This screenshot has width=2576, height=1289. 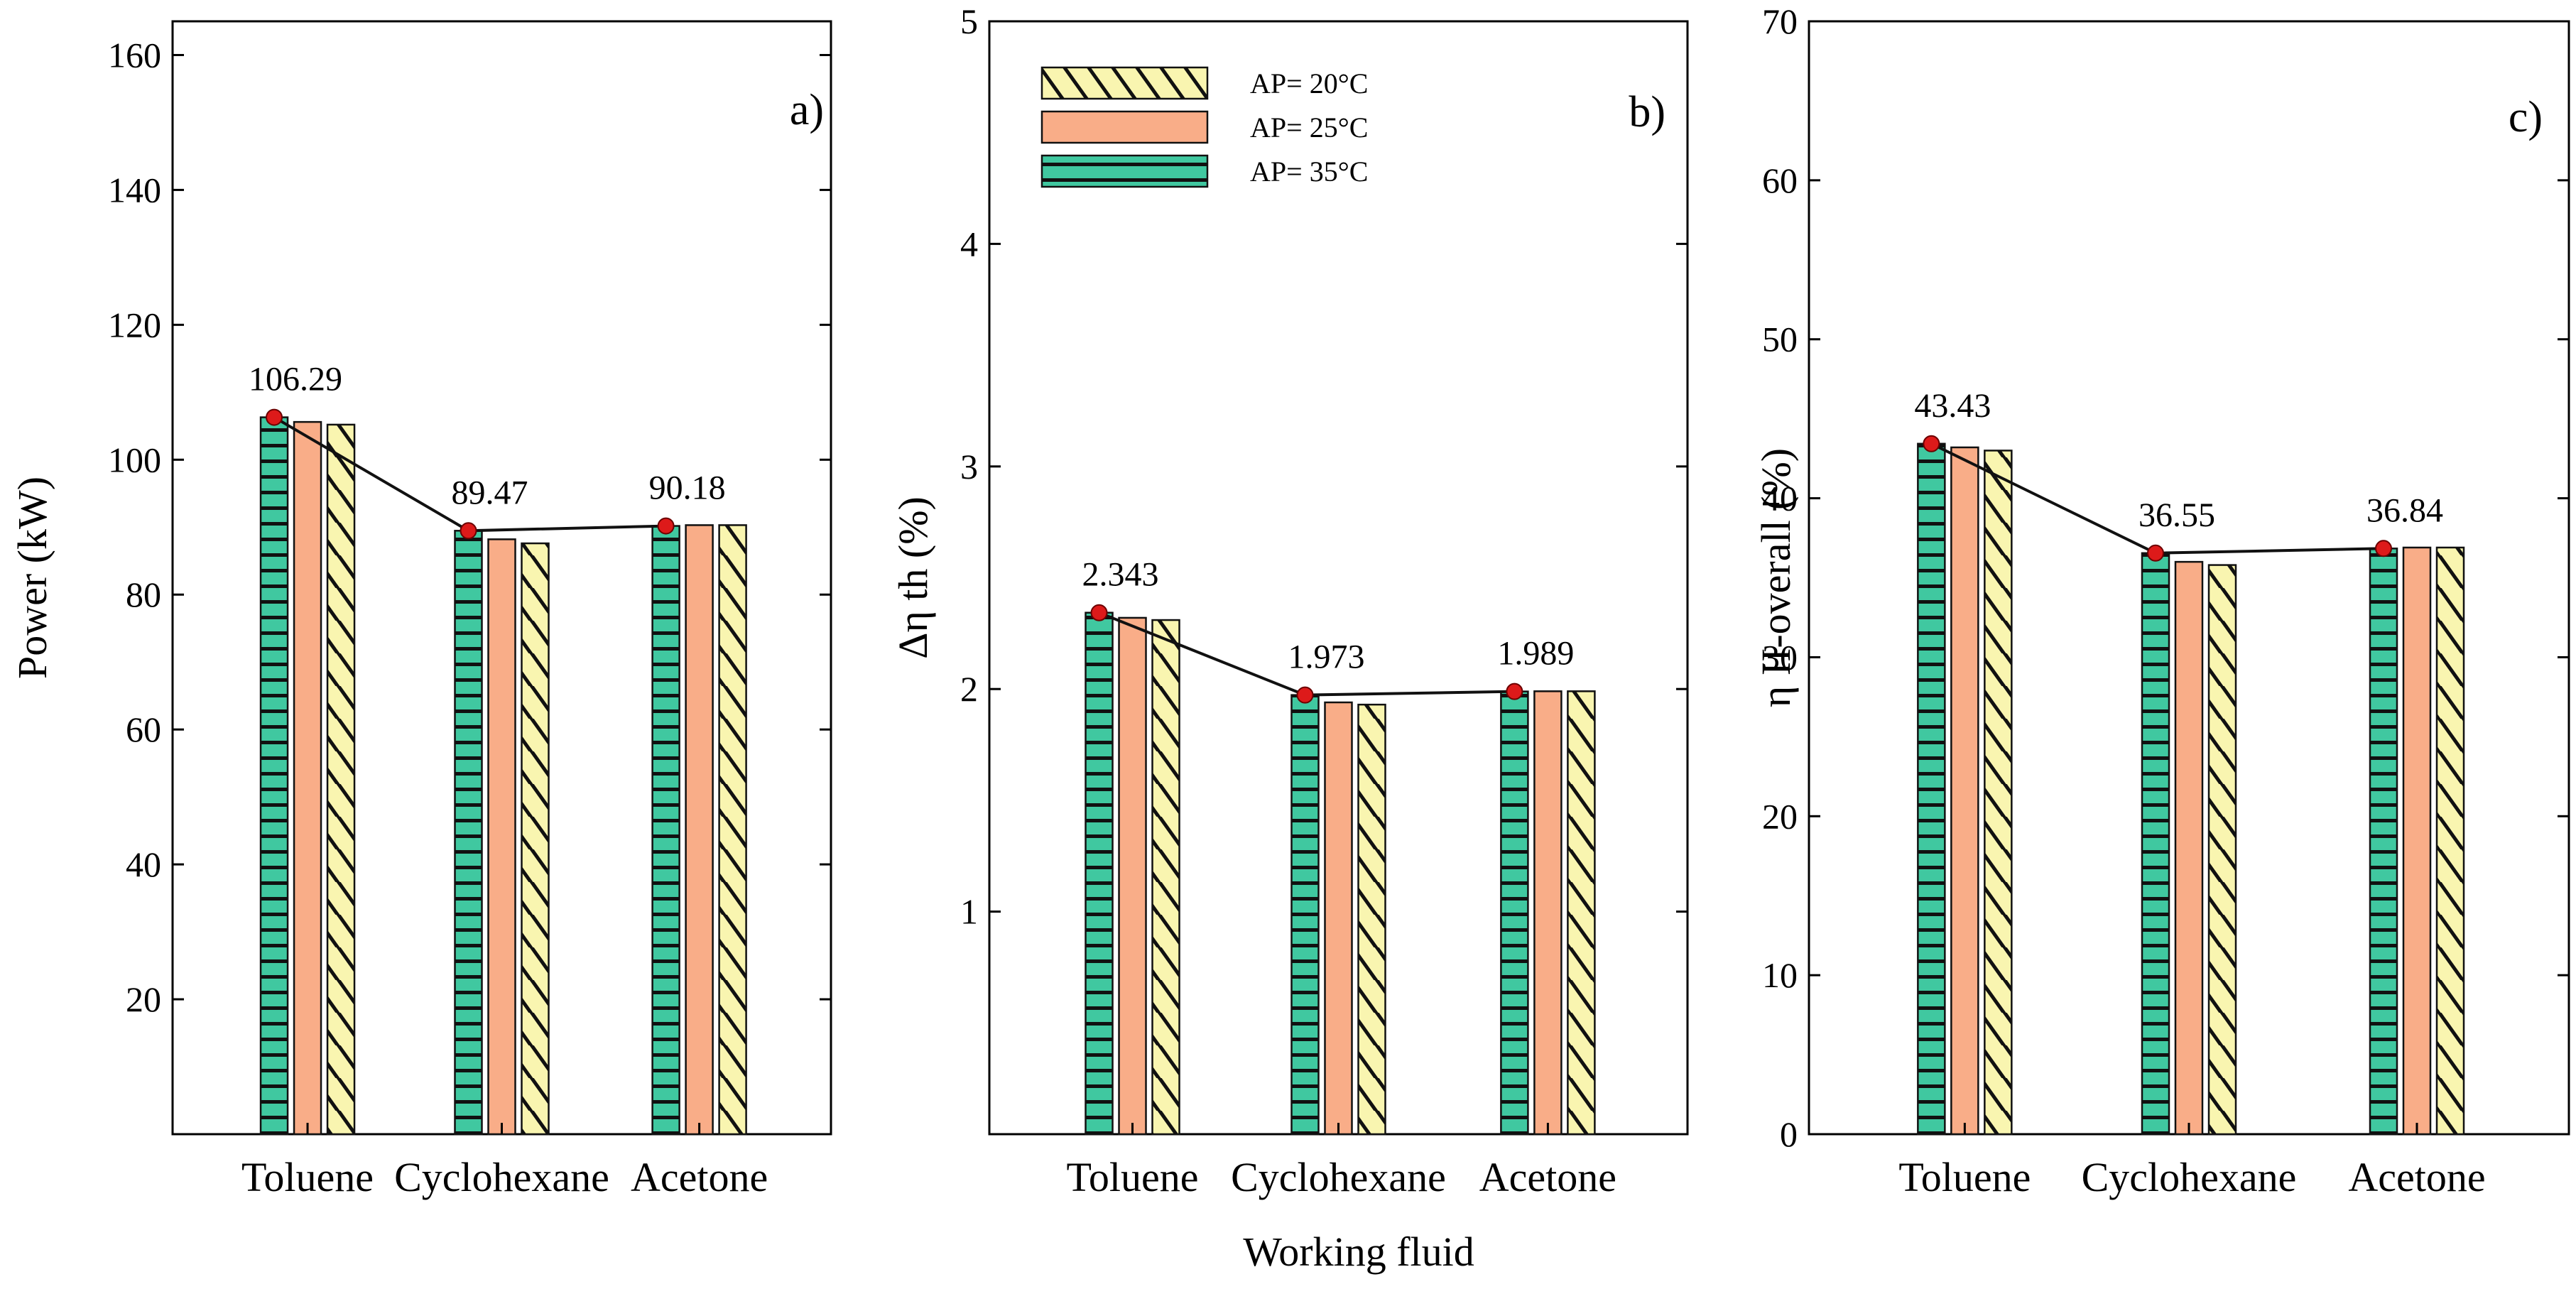 What do you see at coordinates (913, 577) in the screenshot?
I see `y-axis-label: Δη th (%)` at bounding box center [913, 577].